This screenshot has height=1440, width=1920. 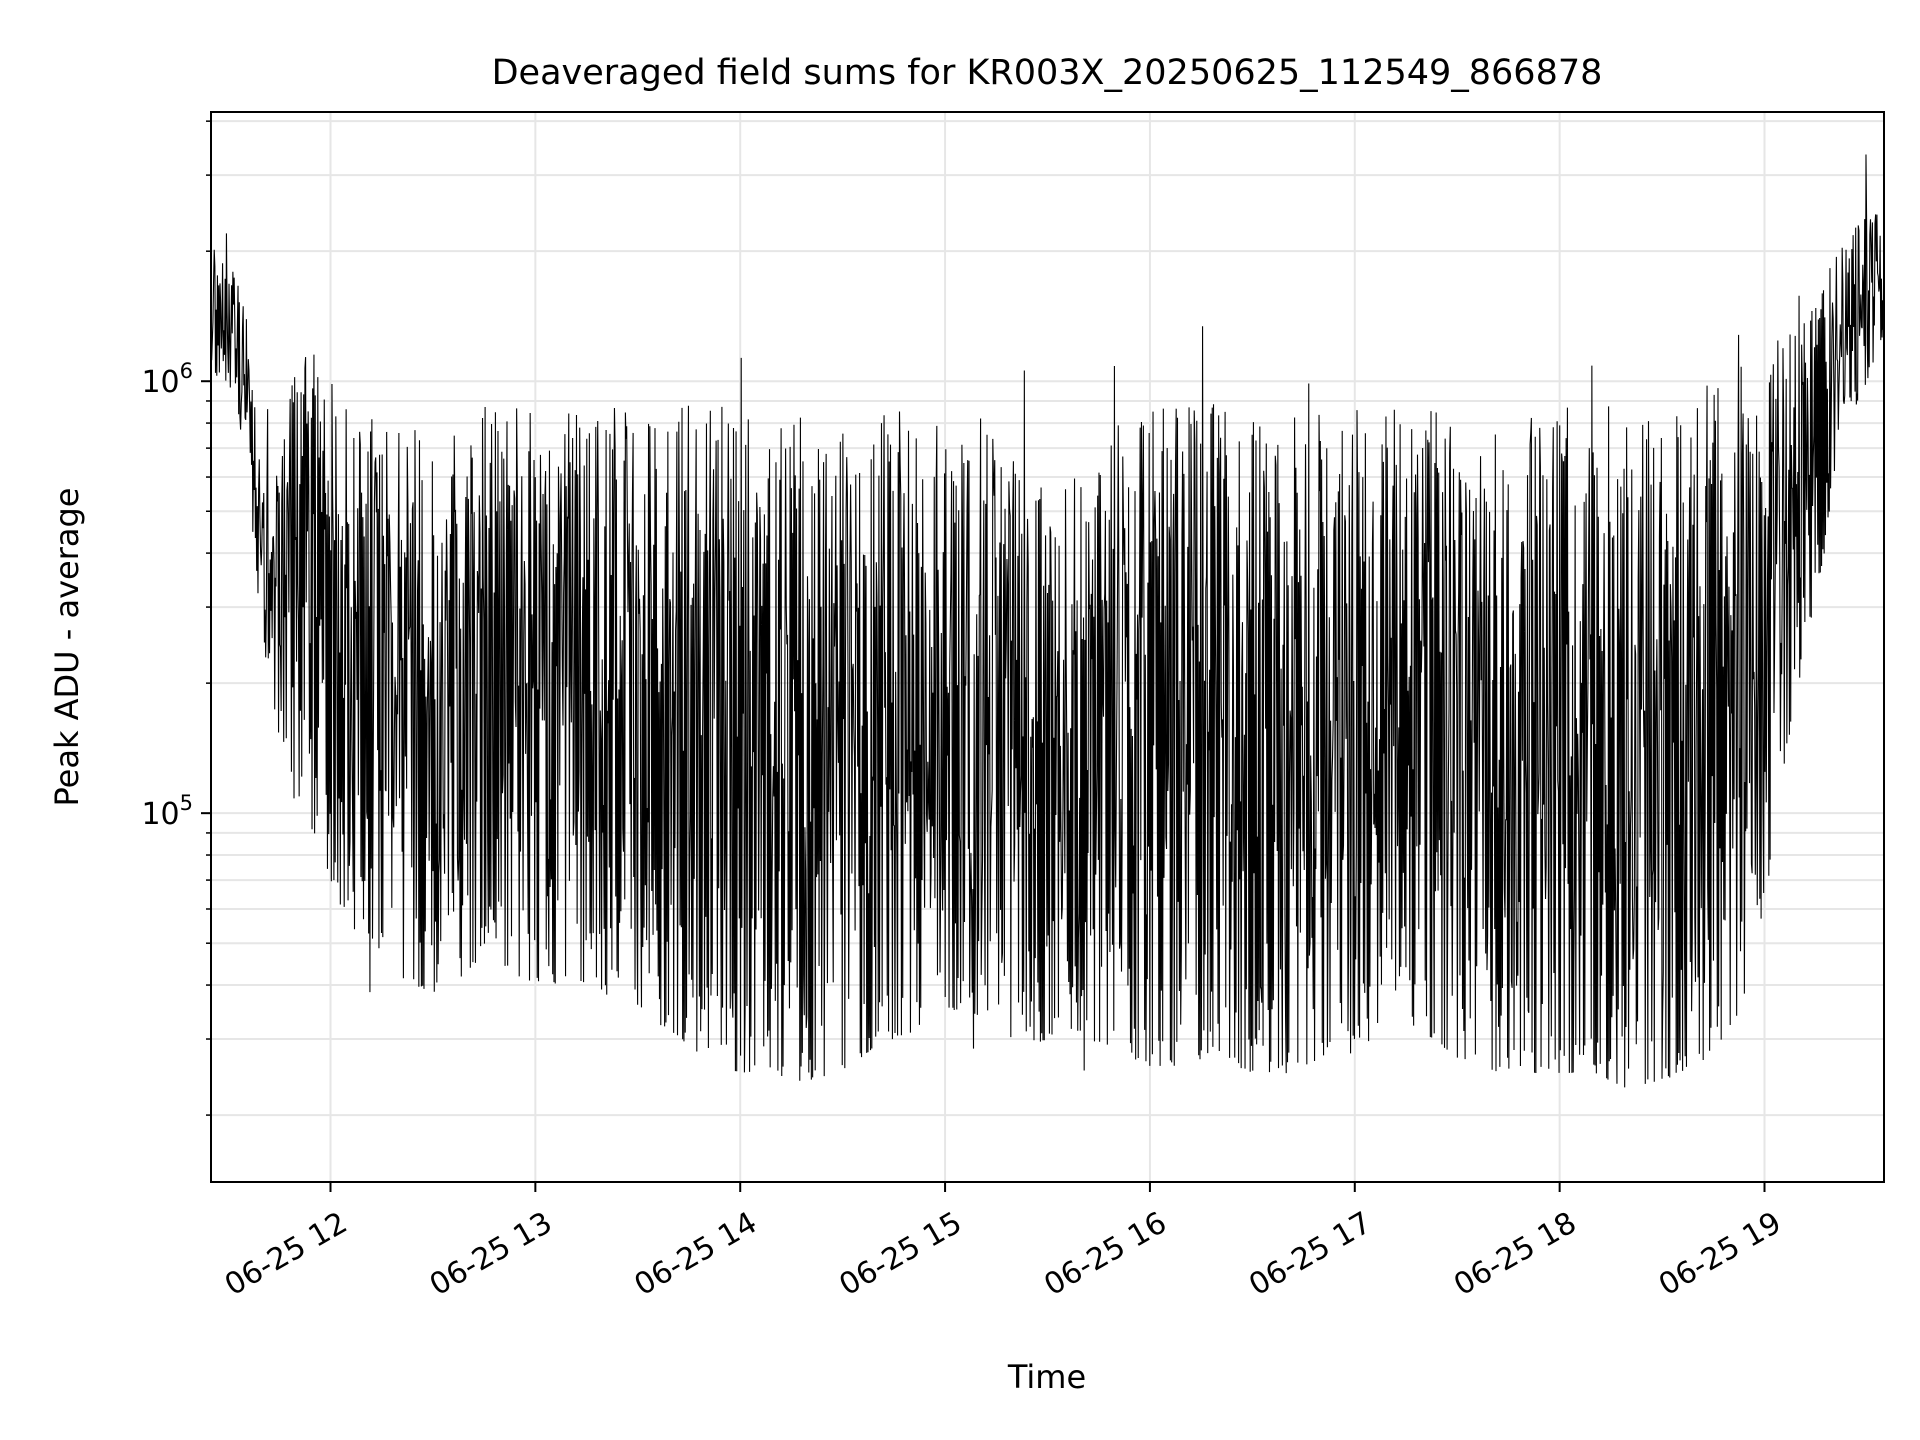 What do you see at coordinates (167, 379) in the screenshot?
I see `y-tick-label: 10⁶` at bounding box center [167, 379].